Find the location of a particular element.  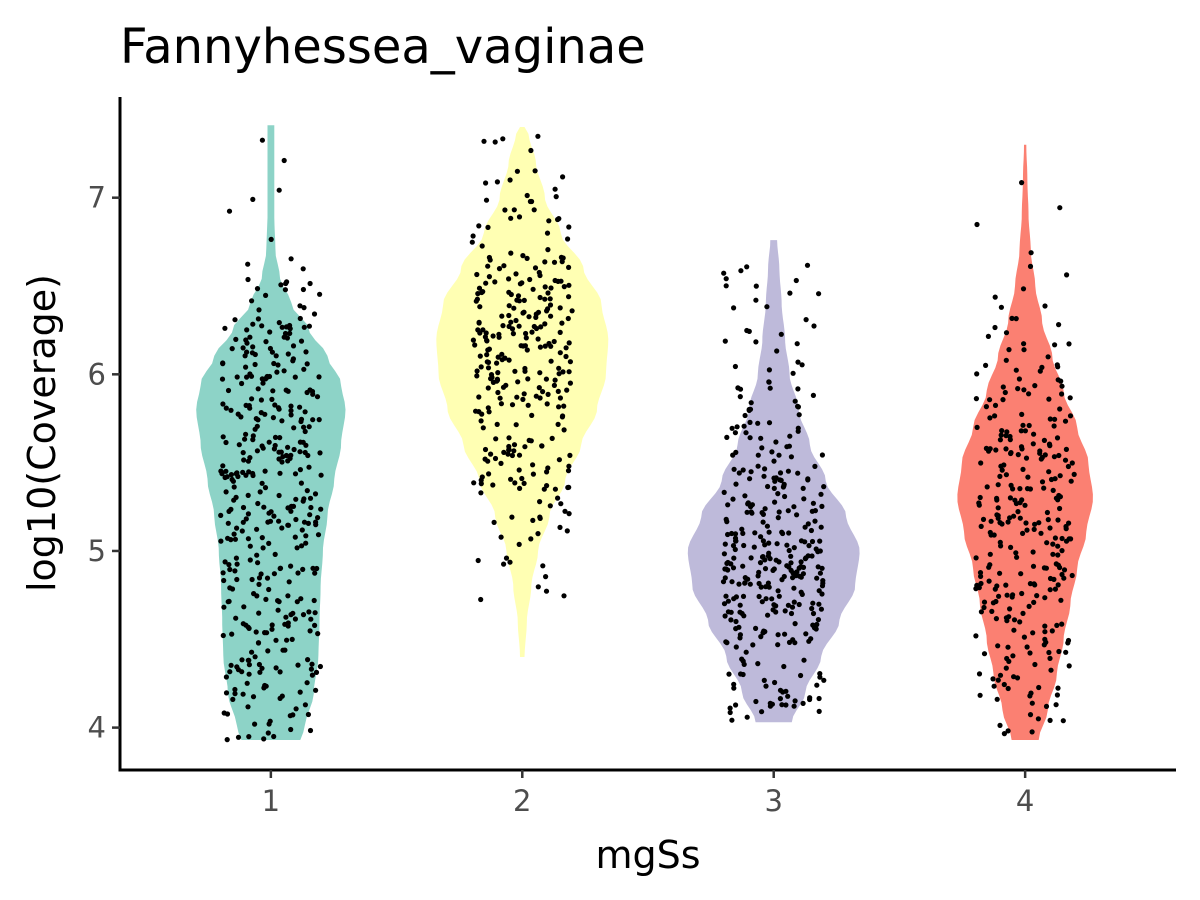

x-tick-label: 1 is located at coordinates (271, 801).